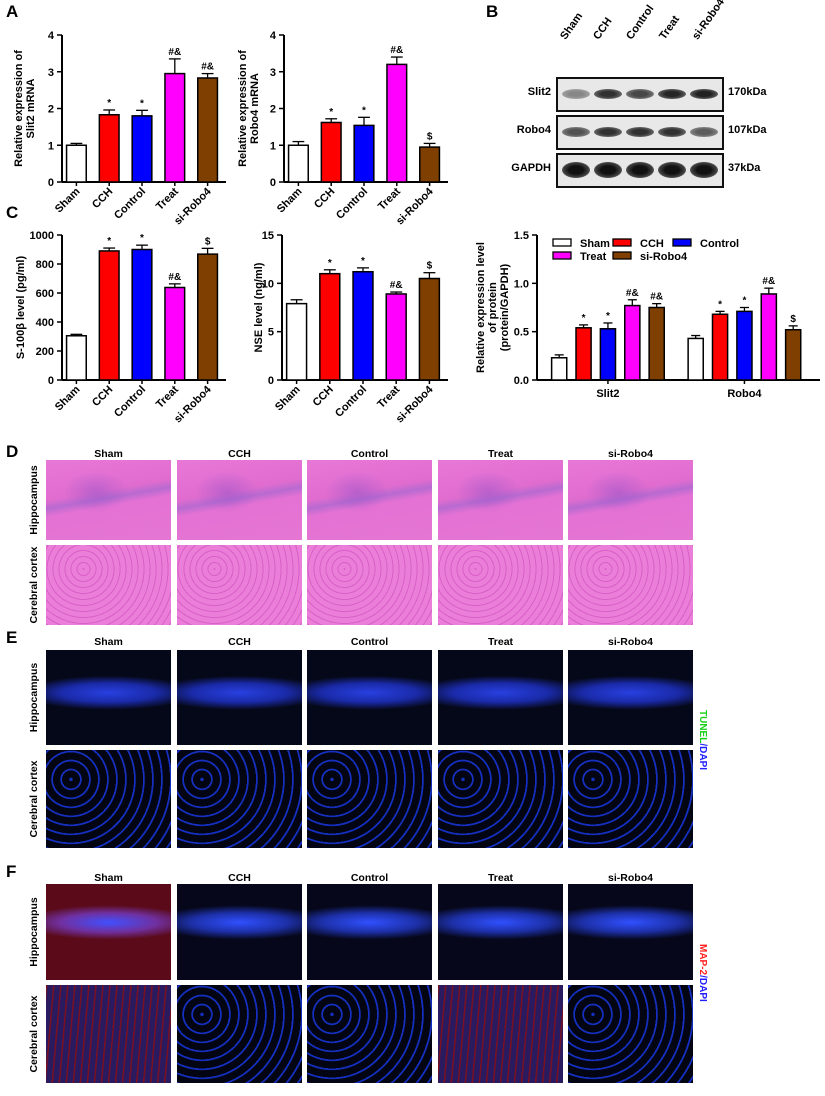 This screenshot has height=1096, width=825. Describe the element at coordinates (630, 500) in the screenshot. I see `micrograph-d-hippocampus-si-Robo4` at that location.